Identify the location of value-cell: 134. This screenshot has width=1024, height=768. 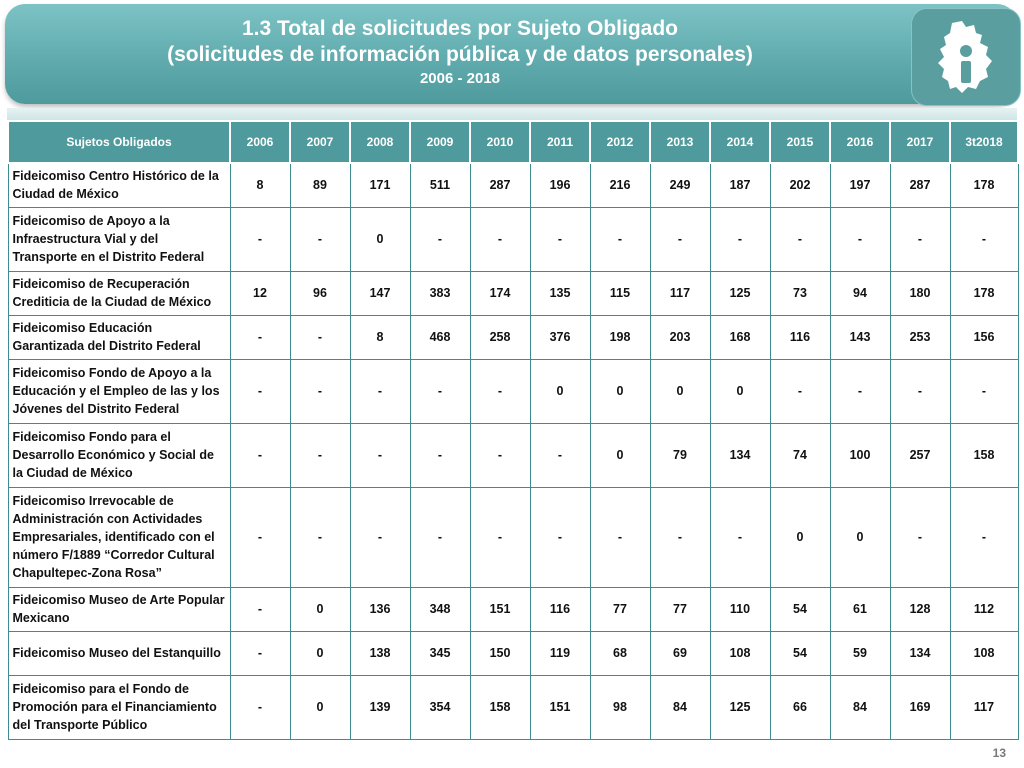
(740, 455).